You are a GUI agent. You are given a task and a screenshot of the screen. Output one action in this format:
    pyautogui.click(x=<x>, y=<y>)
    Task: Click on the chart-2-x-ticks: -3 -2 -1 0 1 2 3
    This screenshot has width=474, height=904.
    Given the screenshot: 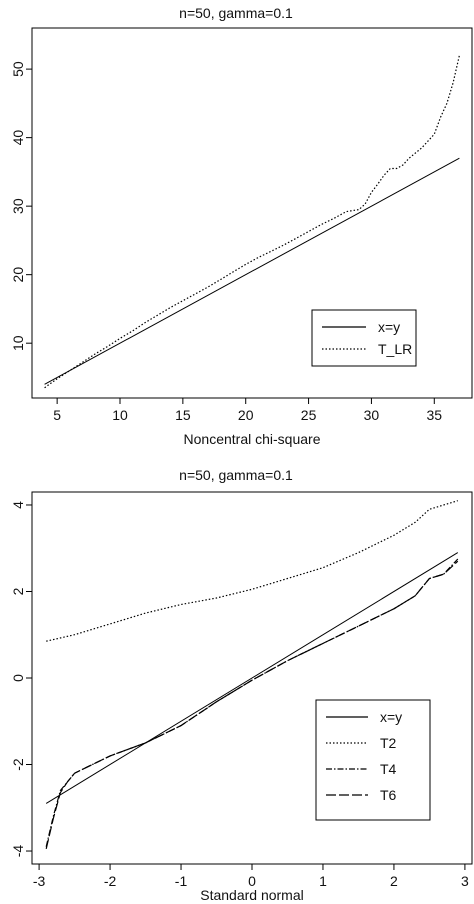 What is the action you would take?
    pyautogui.click(x=251, y=876)
    